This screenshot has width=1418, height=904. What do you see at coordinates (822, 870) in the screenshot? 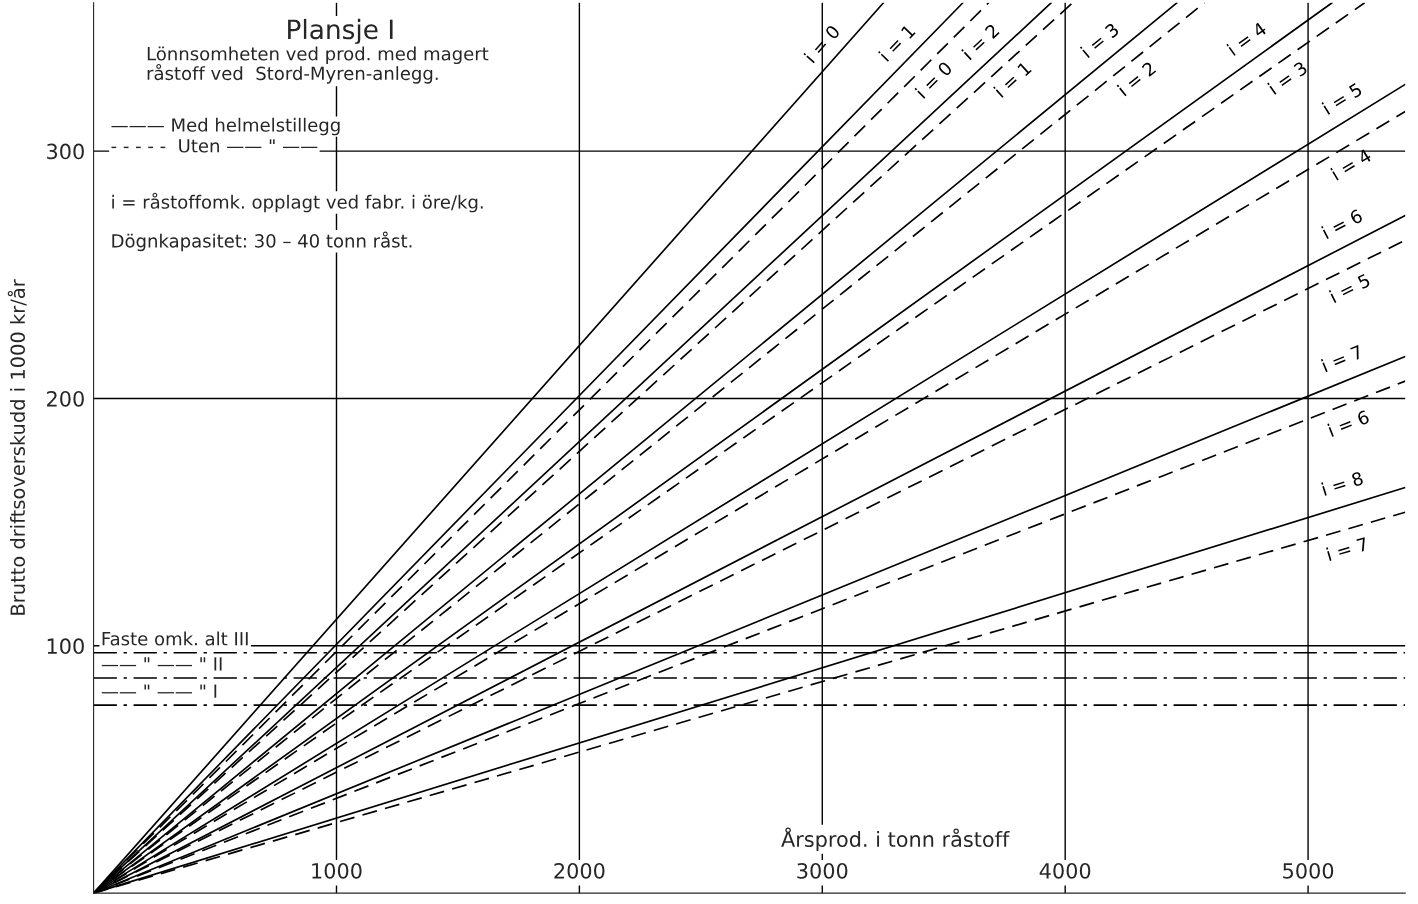
I see `x-tick-label: 3000` at bounding box center [822, 870].